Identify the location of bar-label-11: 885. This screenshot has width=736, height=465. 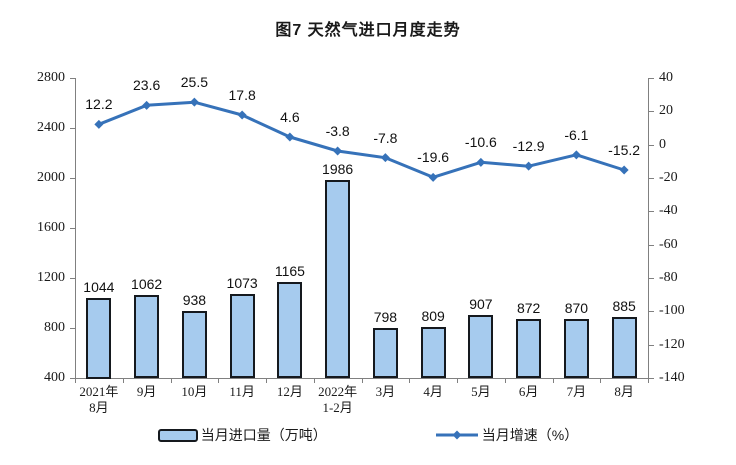
(624, 306).